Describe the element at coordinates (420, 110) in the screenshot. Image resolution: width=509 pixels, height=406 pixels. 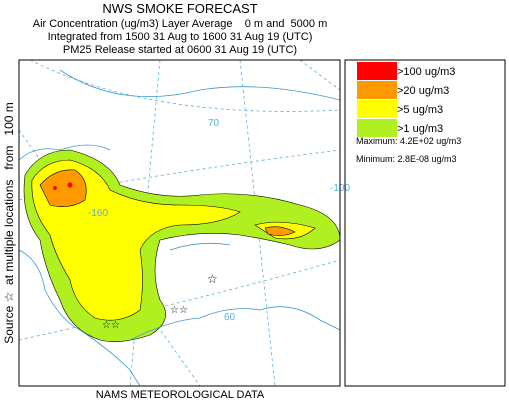
I see `legend-label: >5 ug/m3` at that location.